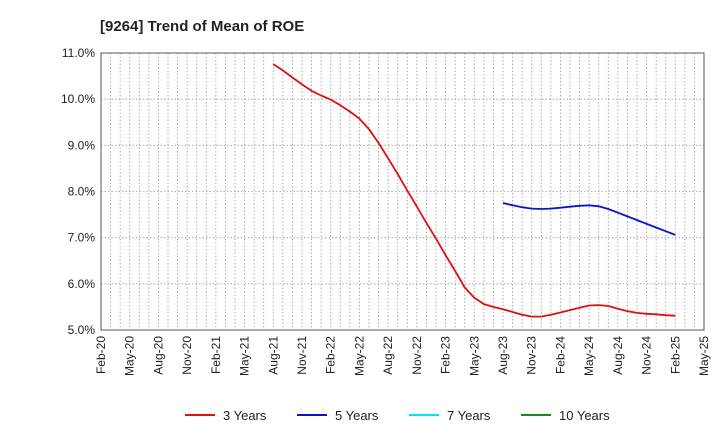  What do you see at coordinates (331, 355) in the screenshot?
I see `x-tick-label: Feb-22` at bounding box center [331, 355].